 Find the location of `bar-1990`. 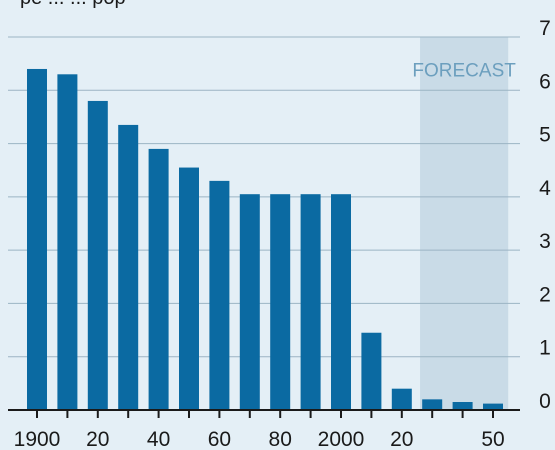

bar-1990 is located at coordinates (310, 302).